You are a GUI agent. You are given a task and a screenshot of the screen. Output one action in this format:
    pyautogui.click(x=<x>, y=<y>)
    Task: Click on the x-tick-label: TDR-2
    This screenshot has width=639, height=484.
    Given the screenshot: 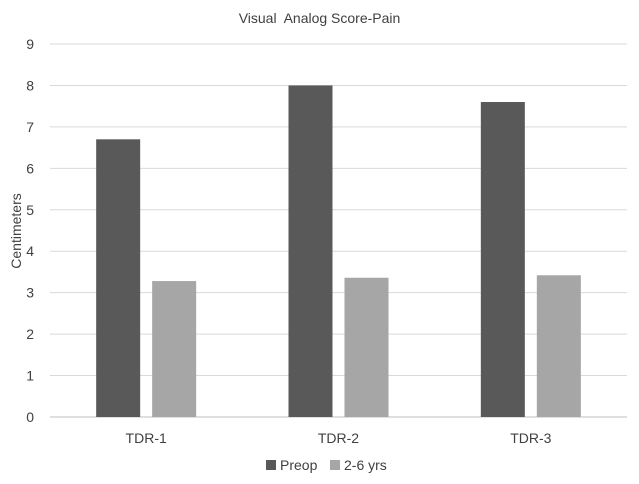 What is the action you would take?
    pyautogui.click(x=338, y=438)
    